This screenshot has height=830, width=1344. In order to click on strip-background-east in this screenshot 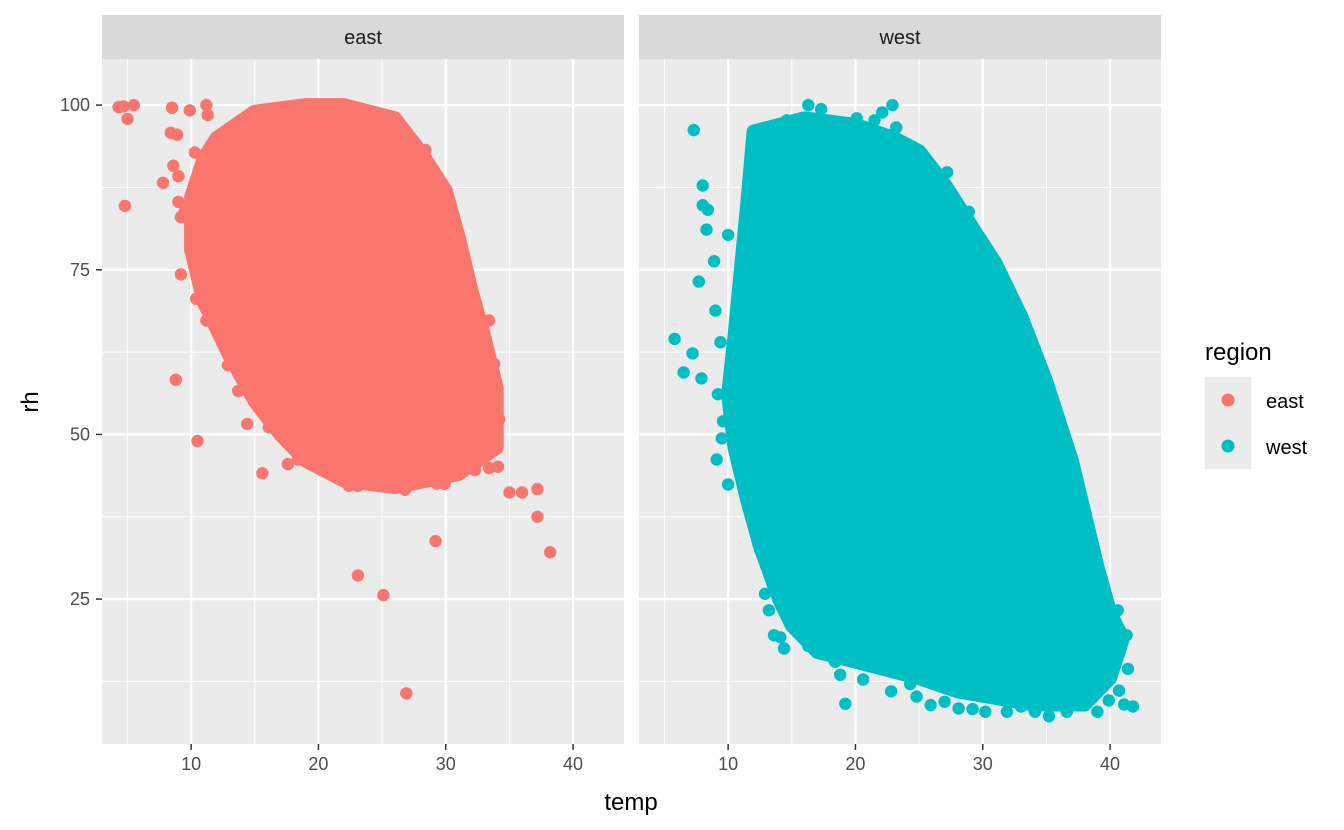, I will do `click(363, 37)`.